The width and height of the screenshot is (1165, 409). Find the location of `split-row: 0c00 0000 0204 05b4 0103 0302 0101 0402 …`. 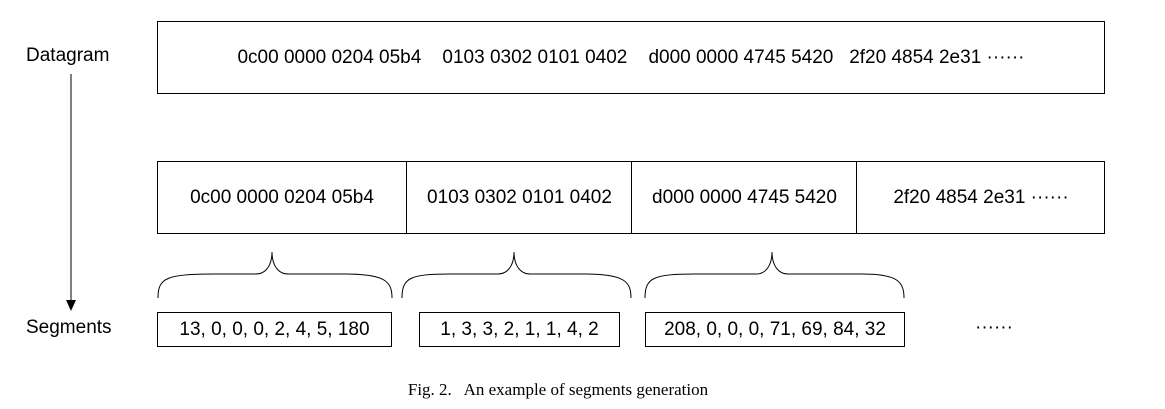

split-row: 0c00 0000 0204 05b4 0103 0302 0101 0402 … is located at coordinates (631, 197).